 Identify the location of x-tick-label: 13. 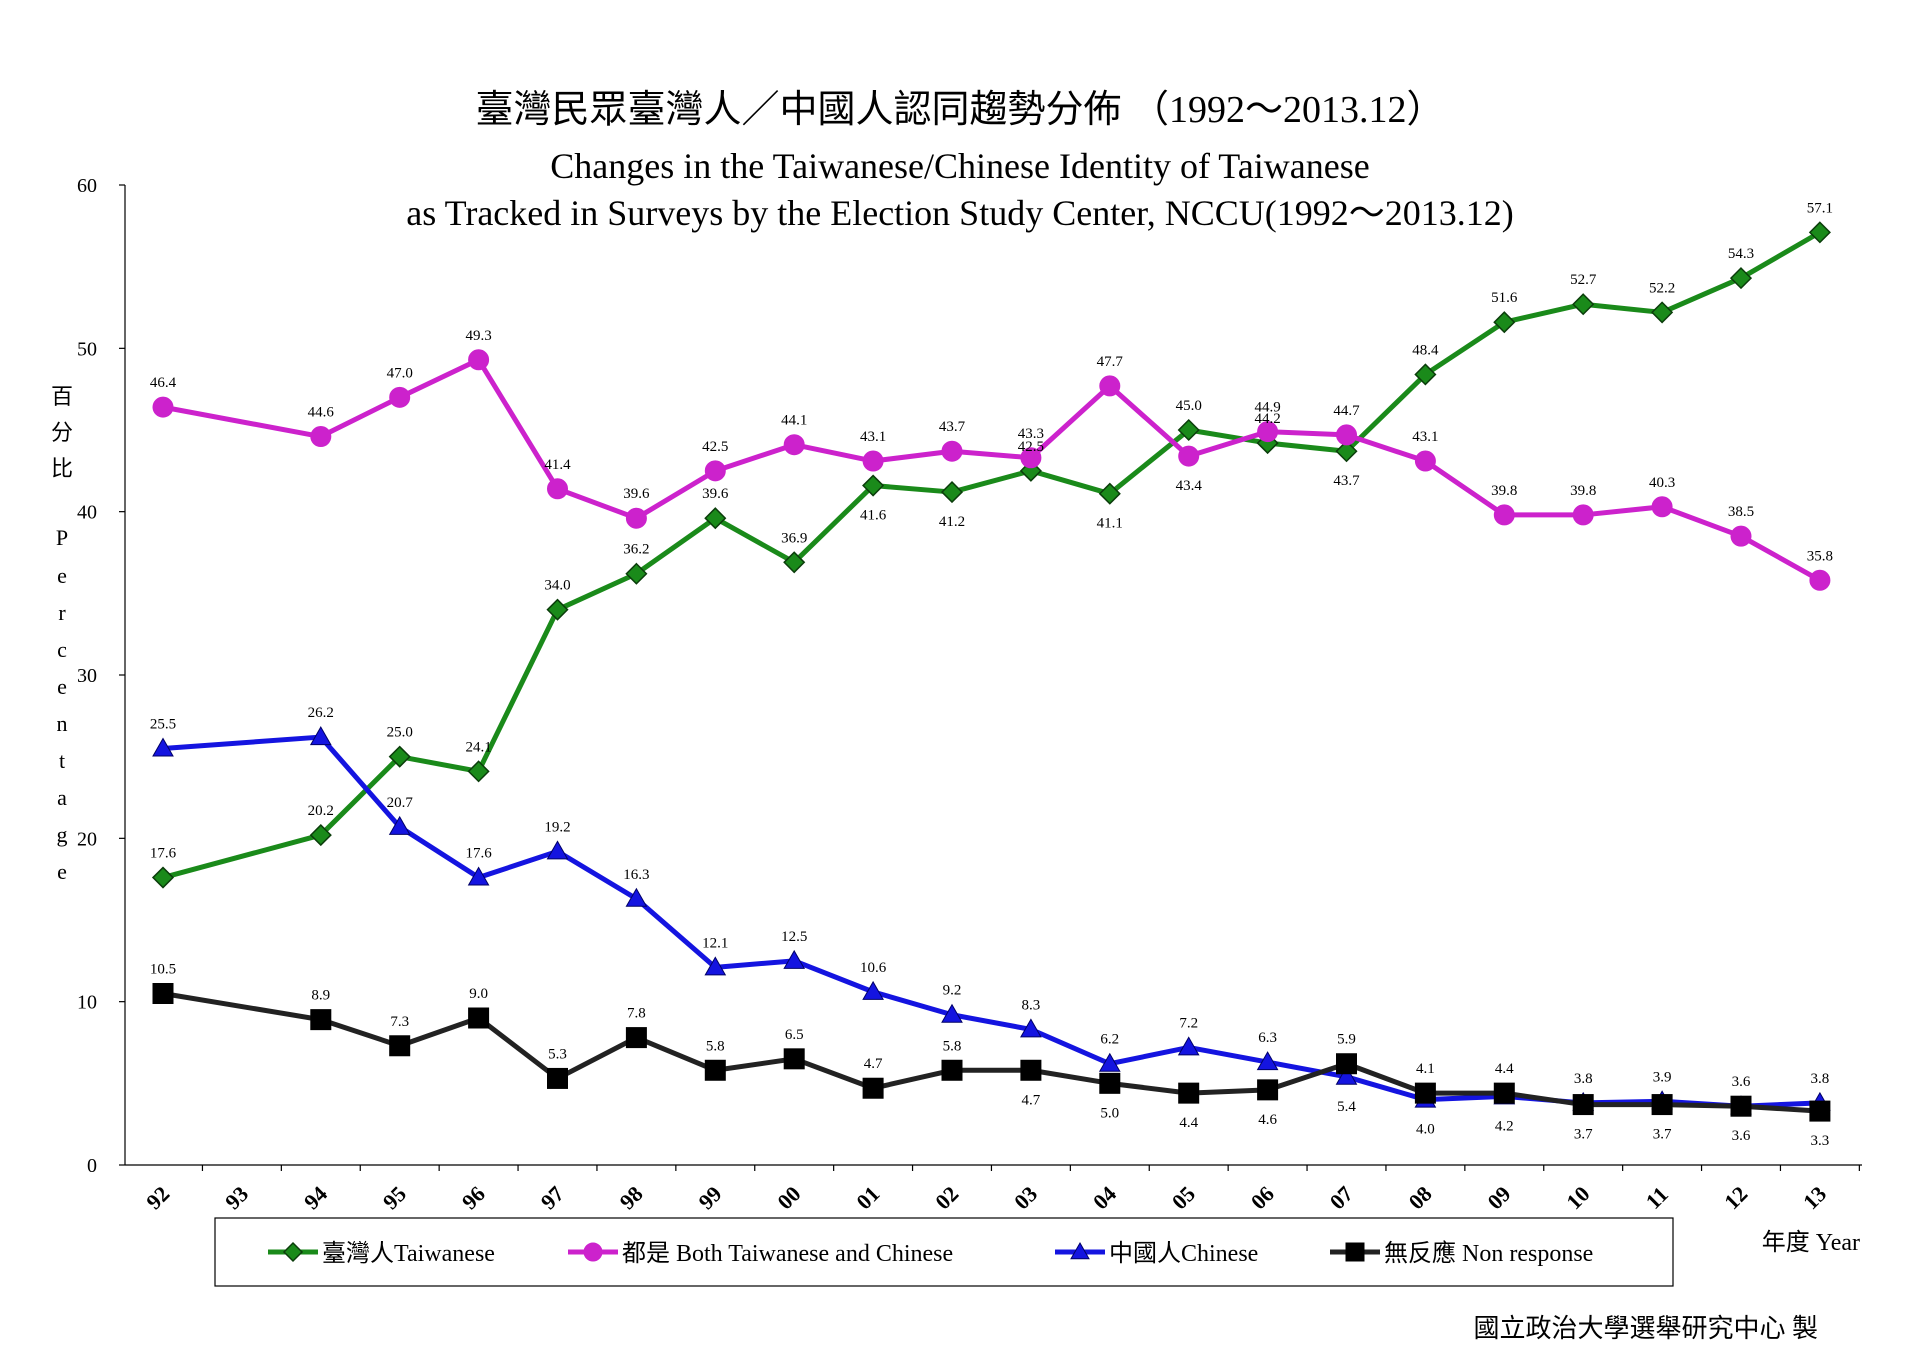
(1814, 1197).